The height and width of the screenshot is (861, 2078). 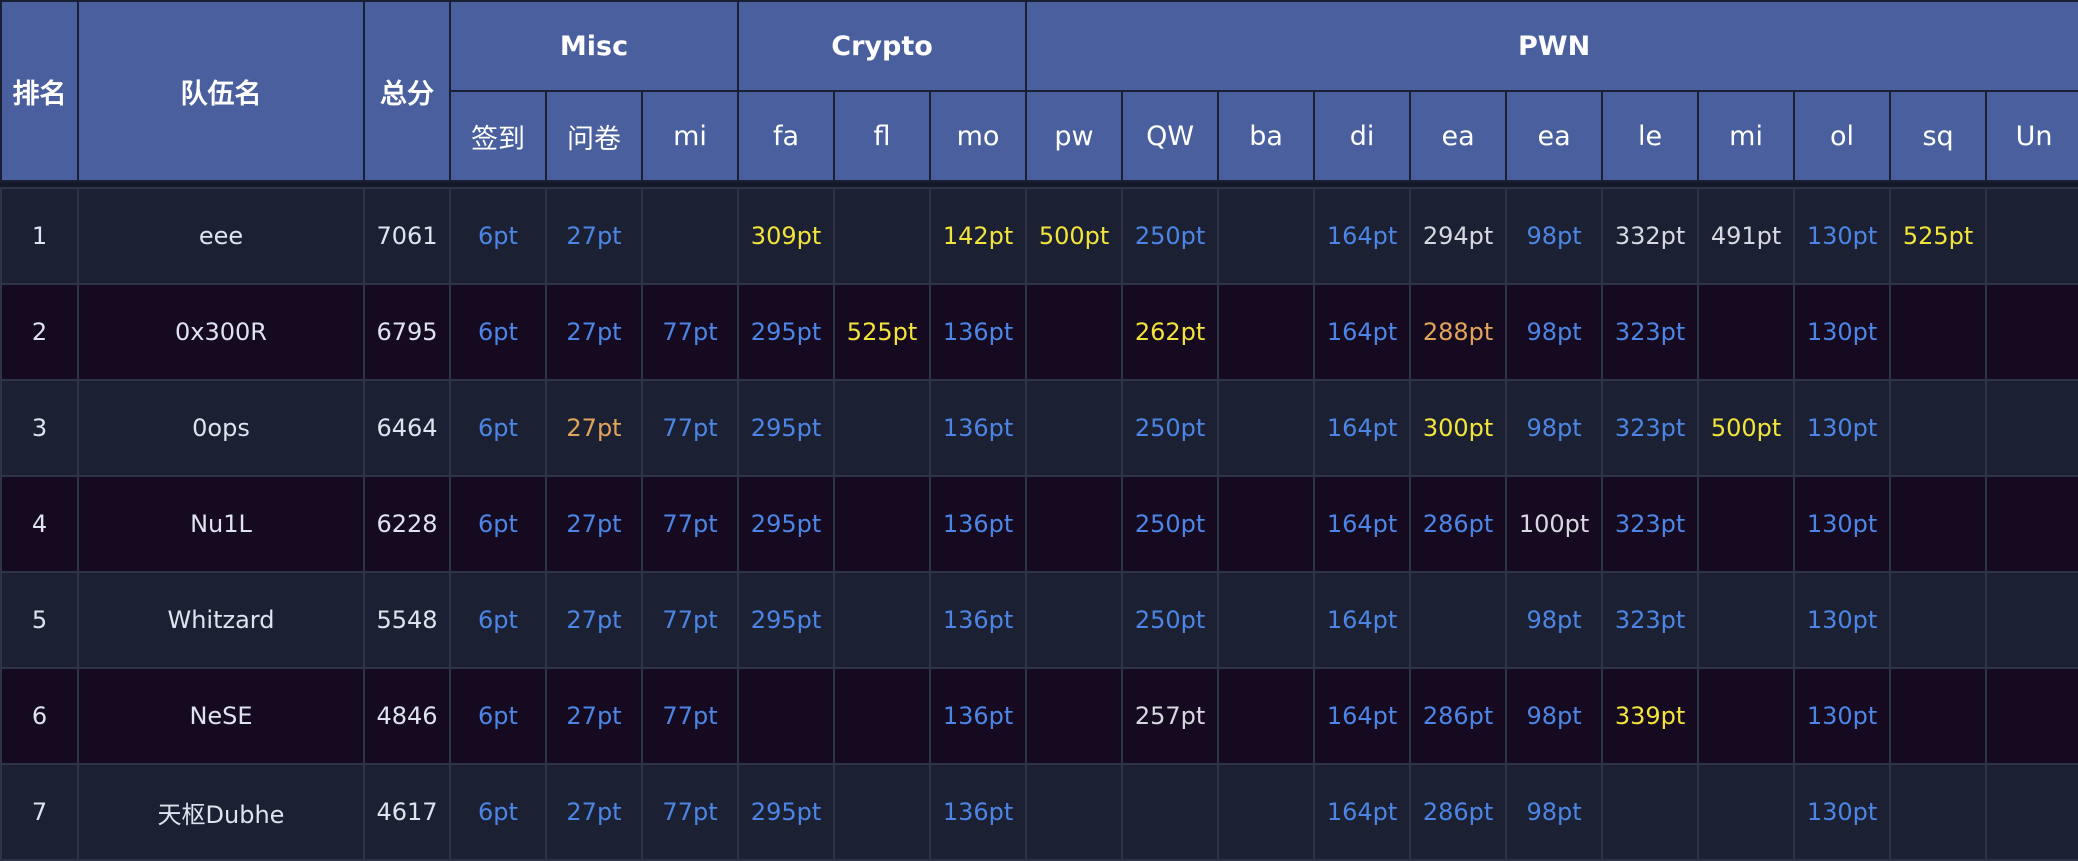 What do you see at coordinates (221, 236) in the screenshot?
I see `team-name-cell: eee` at bounding box center [221, 236].